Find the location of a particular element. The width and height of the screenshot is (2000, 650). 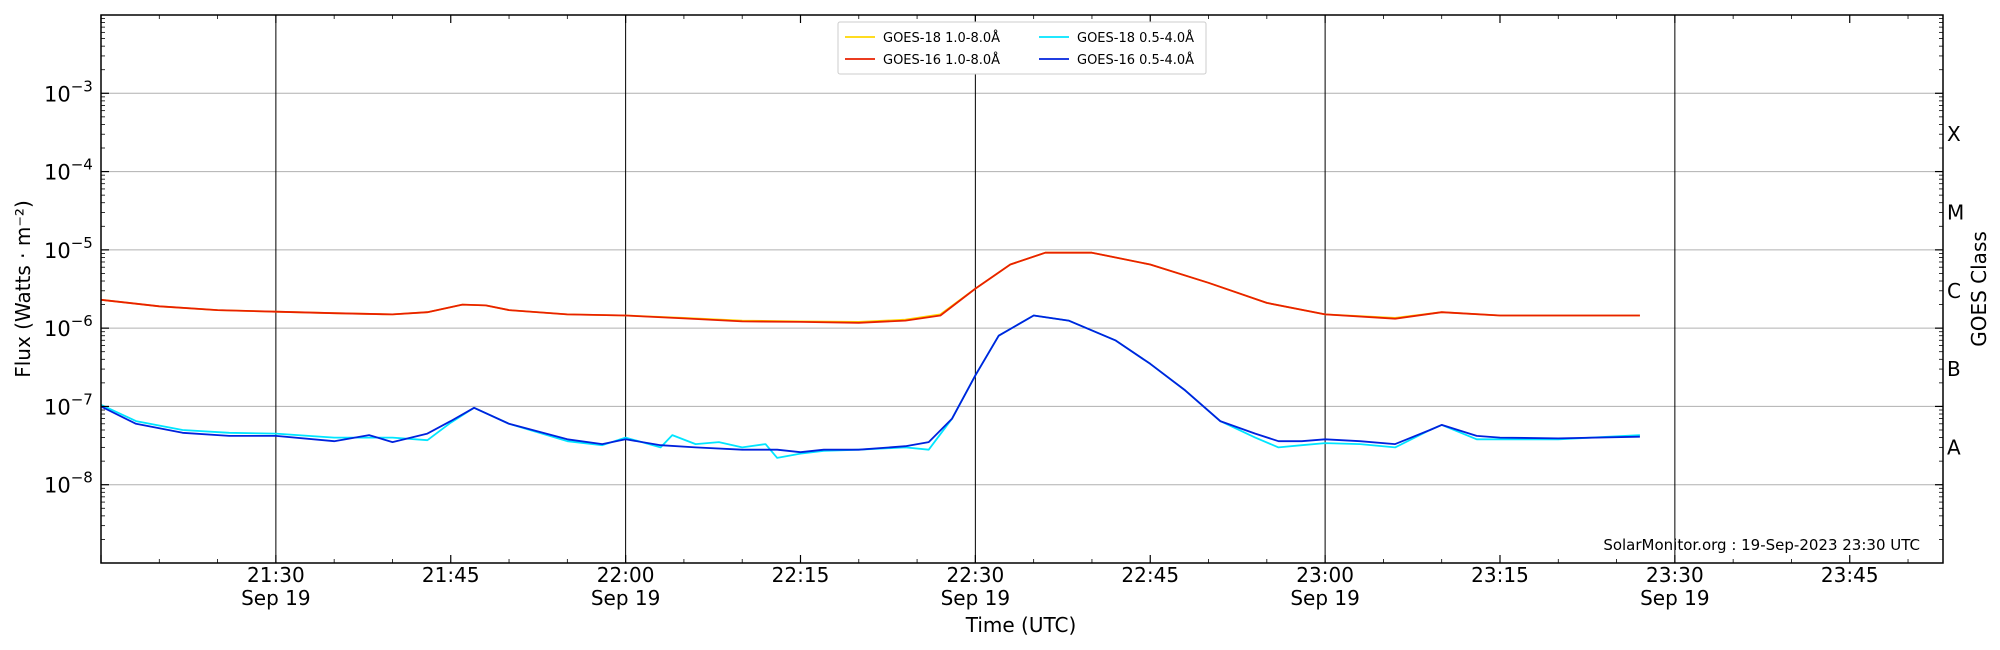

goes-class-a-label: A is located at coordinates (1954, 447).